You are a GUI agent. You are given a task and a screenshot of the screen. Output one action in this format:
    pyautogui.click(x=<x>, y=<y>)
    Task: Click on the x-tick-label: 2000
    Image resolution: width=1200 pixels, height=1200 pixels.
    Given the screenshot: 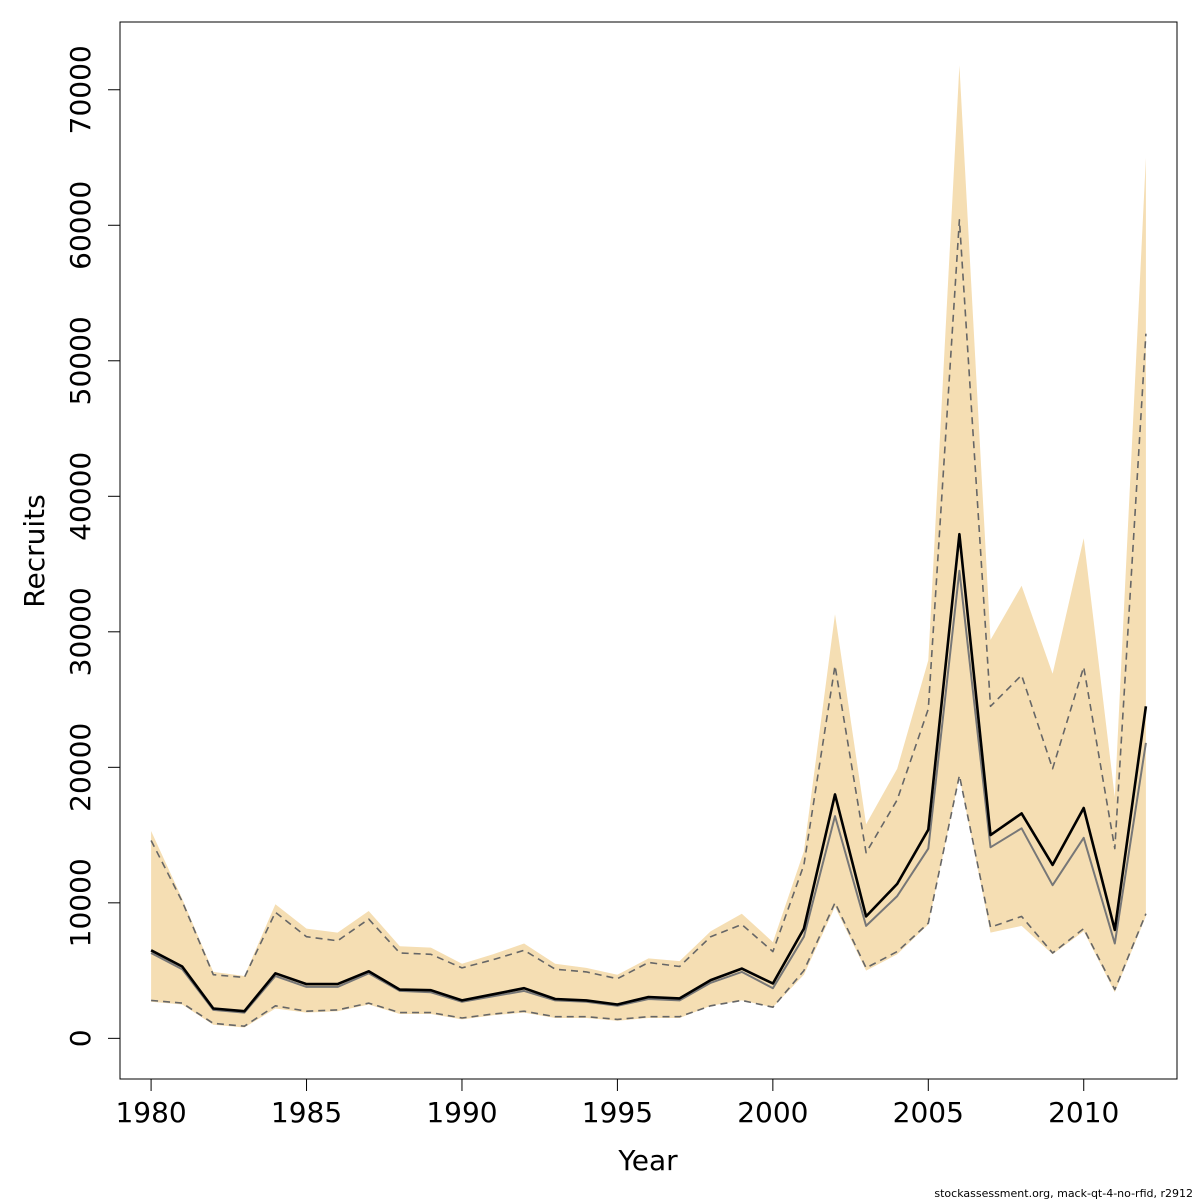 What is the action you would take?
    pyautogui.click(x=772, y=1112)
    